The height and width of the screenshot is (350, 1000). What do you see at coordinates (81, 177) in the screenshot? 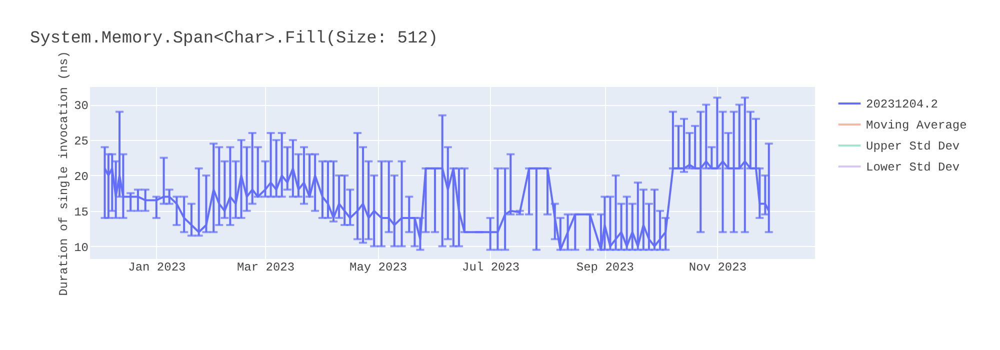
I see `y-tick-label: 20` at bounding box center [81, 177].